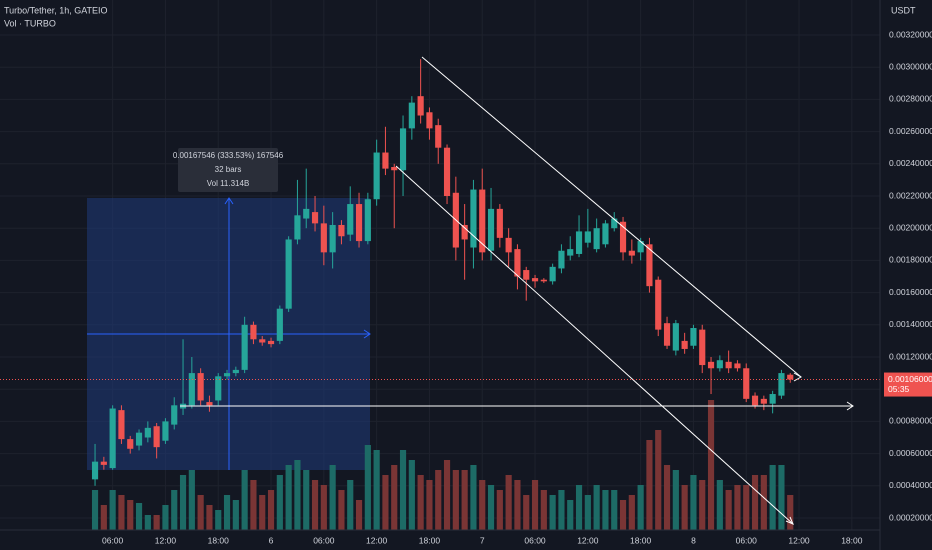  Describe the element at coordinates (910, 517) in the screenshot. I see `y-tick-label: 0.00020000` at that location.